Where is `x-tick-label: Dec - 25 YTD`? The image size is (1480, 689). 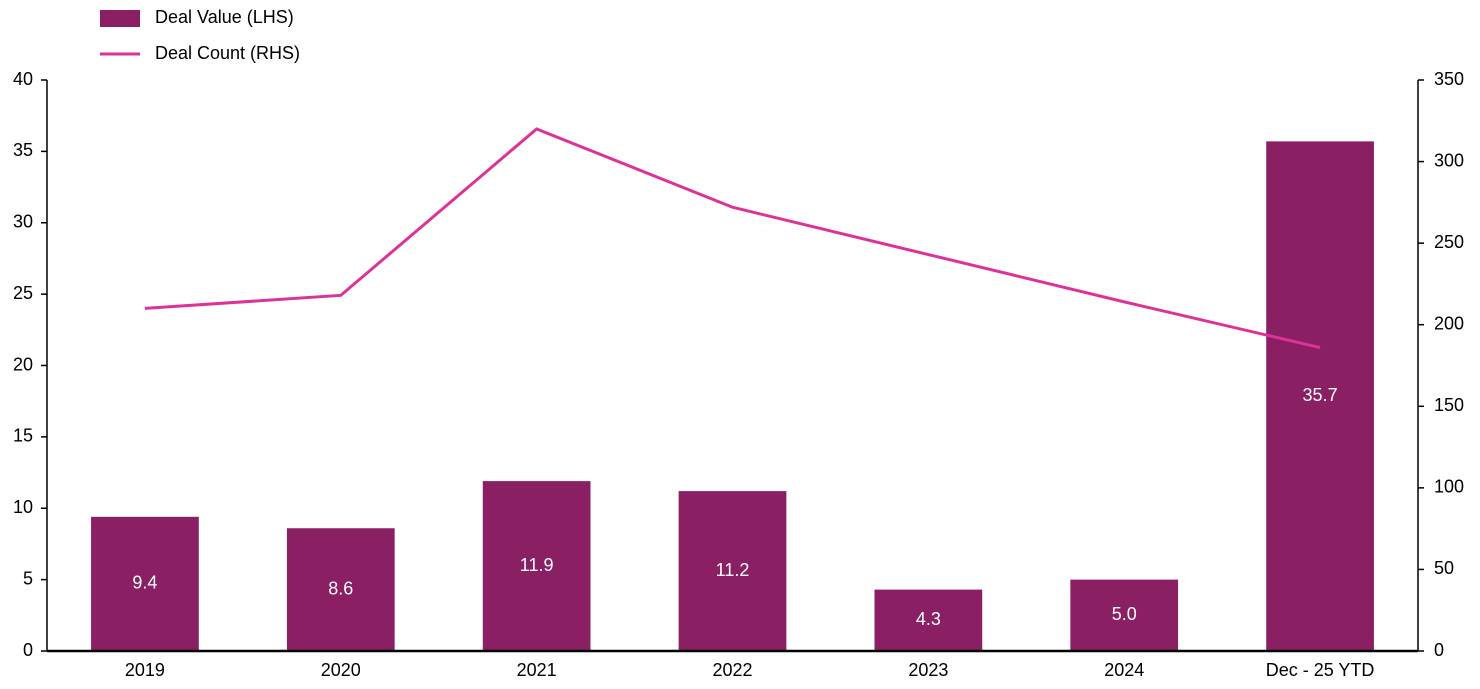 x-tick-label: Dec - 25 YTD is located at coordinates (1320, 670).